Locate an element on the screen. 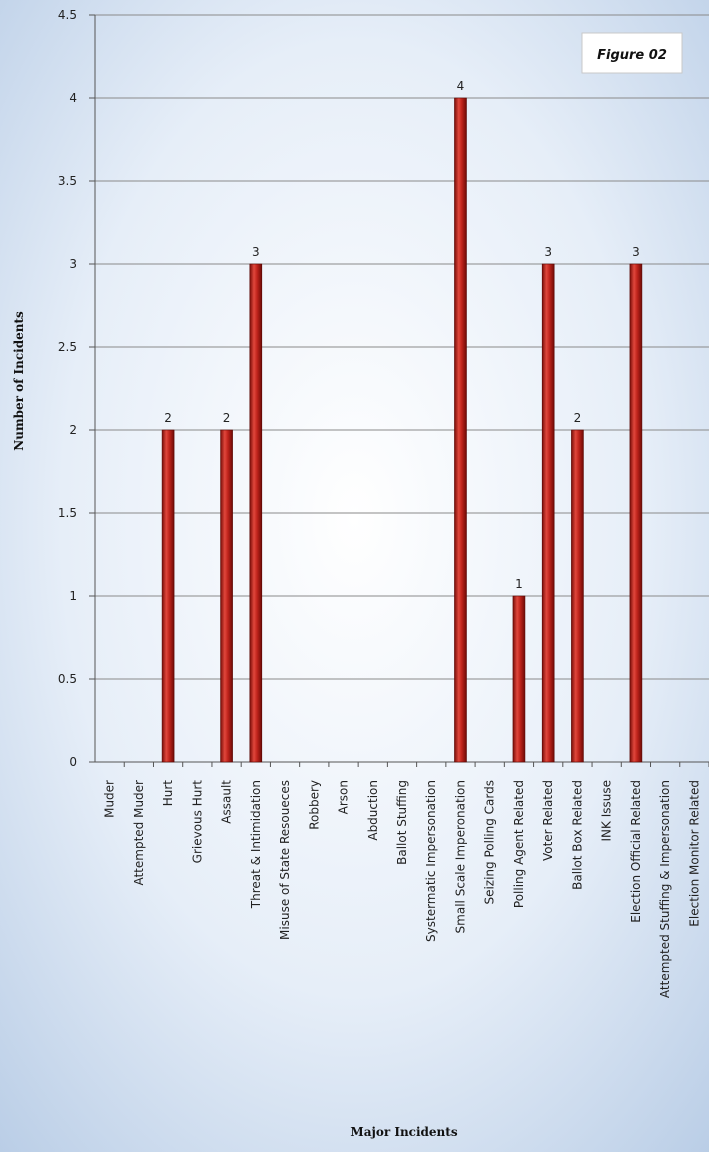 The width and height of the screenshot is (709, 1152). x-category-label: Voter Related is located at coordinates (548, 820).